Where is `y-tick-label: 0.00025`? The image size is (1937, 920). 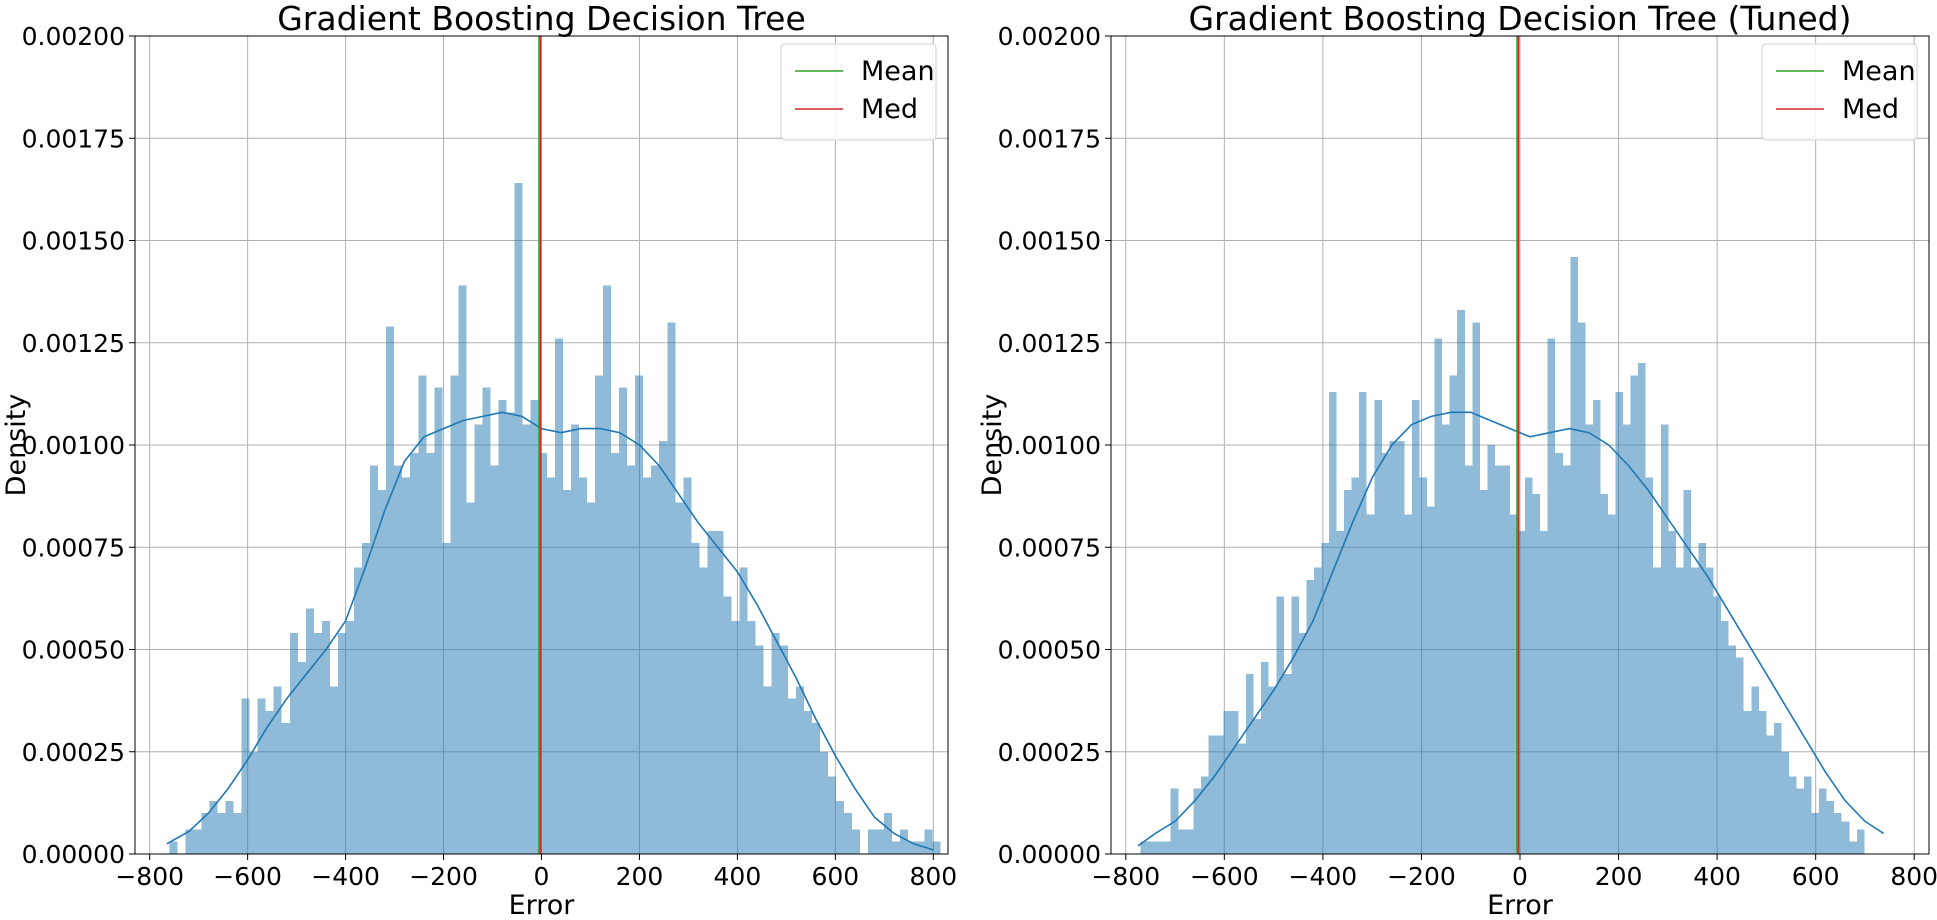
y-tick-label: 0.00025 is located at coordinates (73, 752).